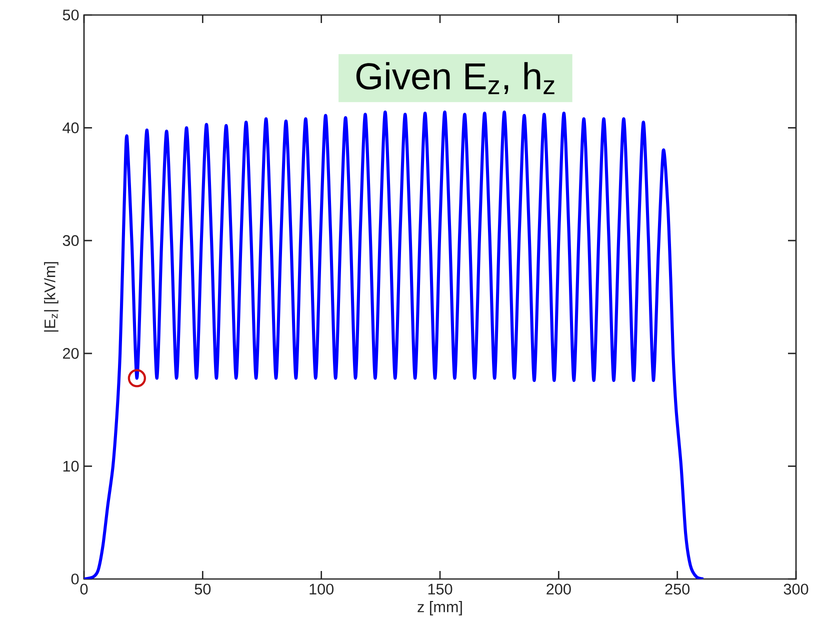 Image resolution: width=816 pixels, height=639 pixels. What do you see at coordinates (71, 466) in the screenshot?
I see `y-tick-label: 10` at bounding box center [71, 466].